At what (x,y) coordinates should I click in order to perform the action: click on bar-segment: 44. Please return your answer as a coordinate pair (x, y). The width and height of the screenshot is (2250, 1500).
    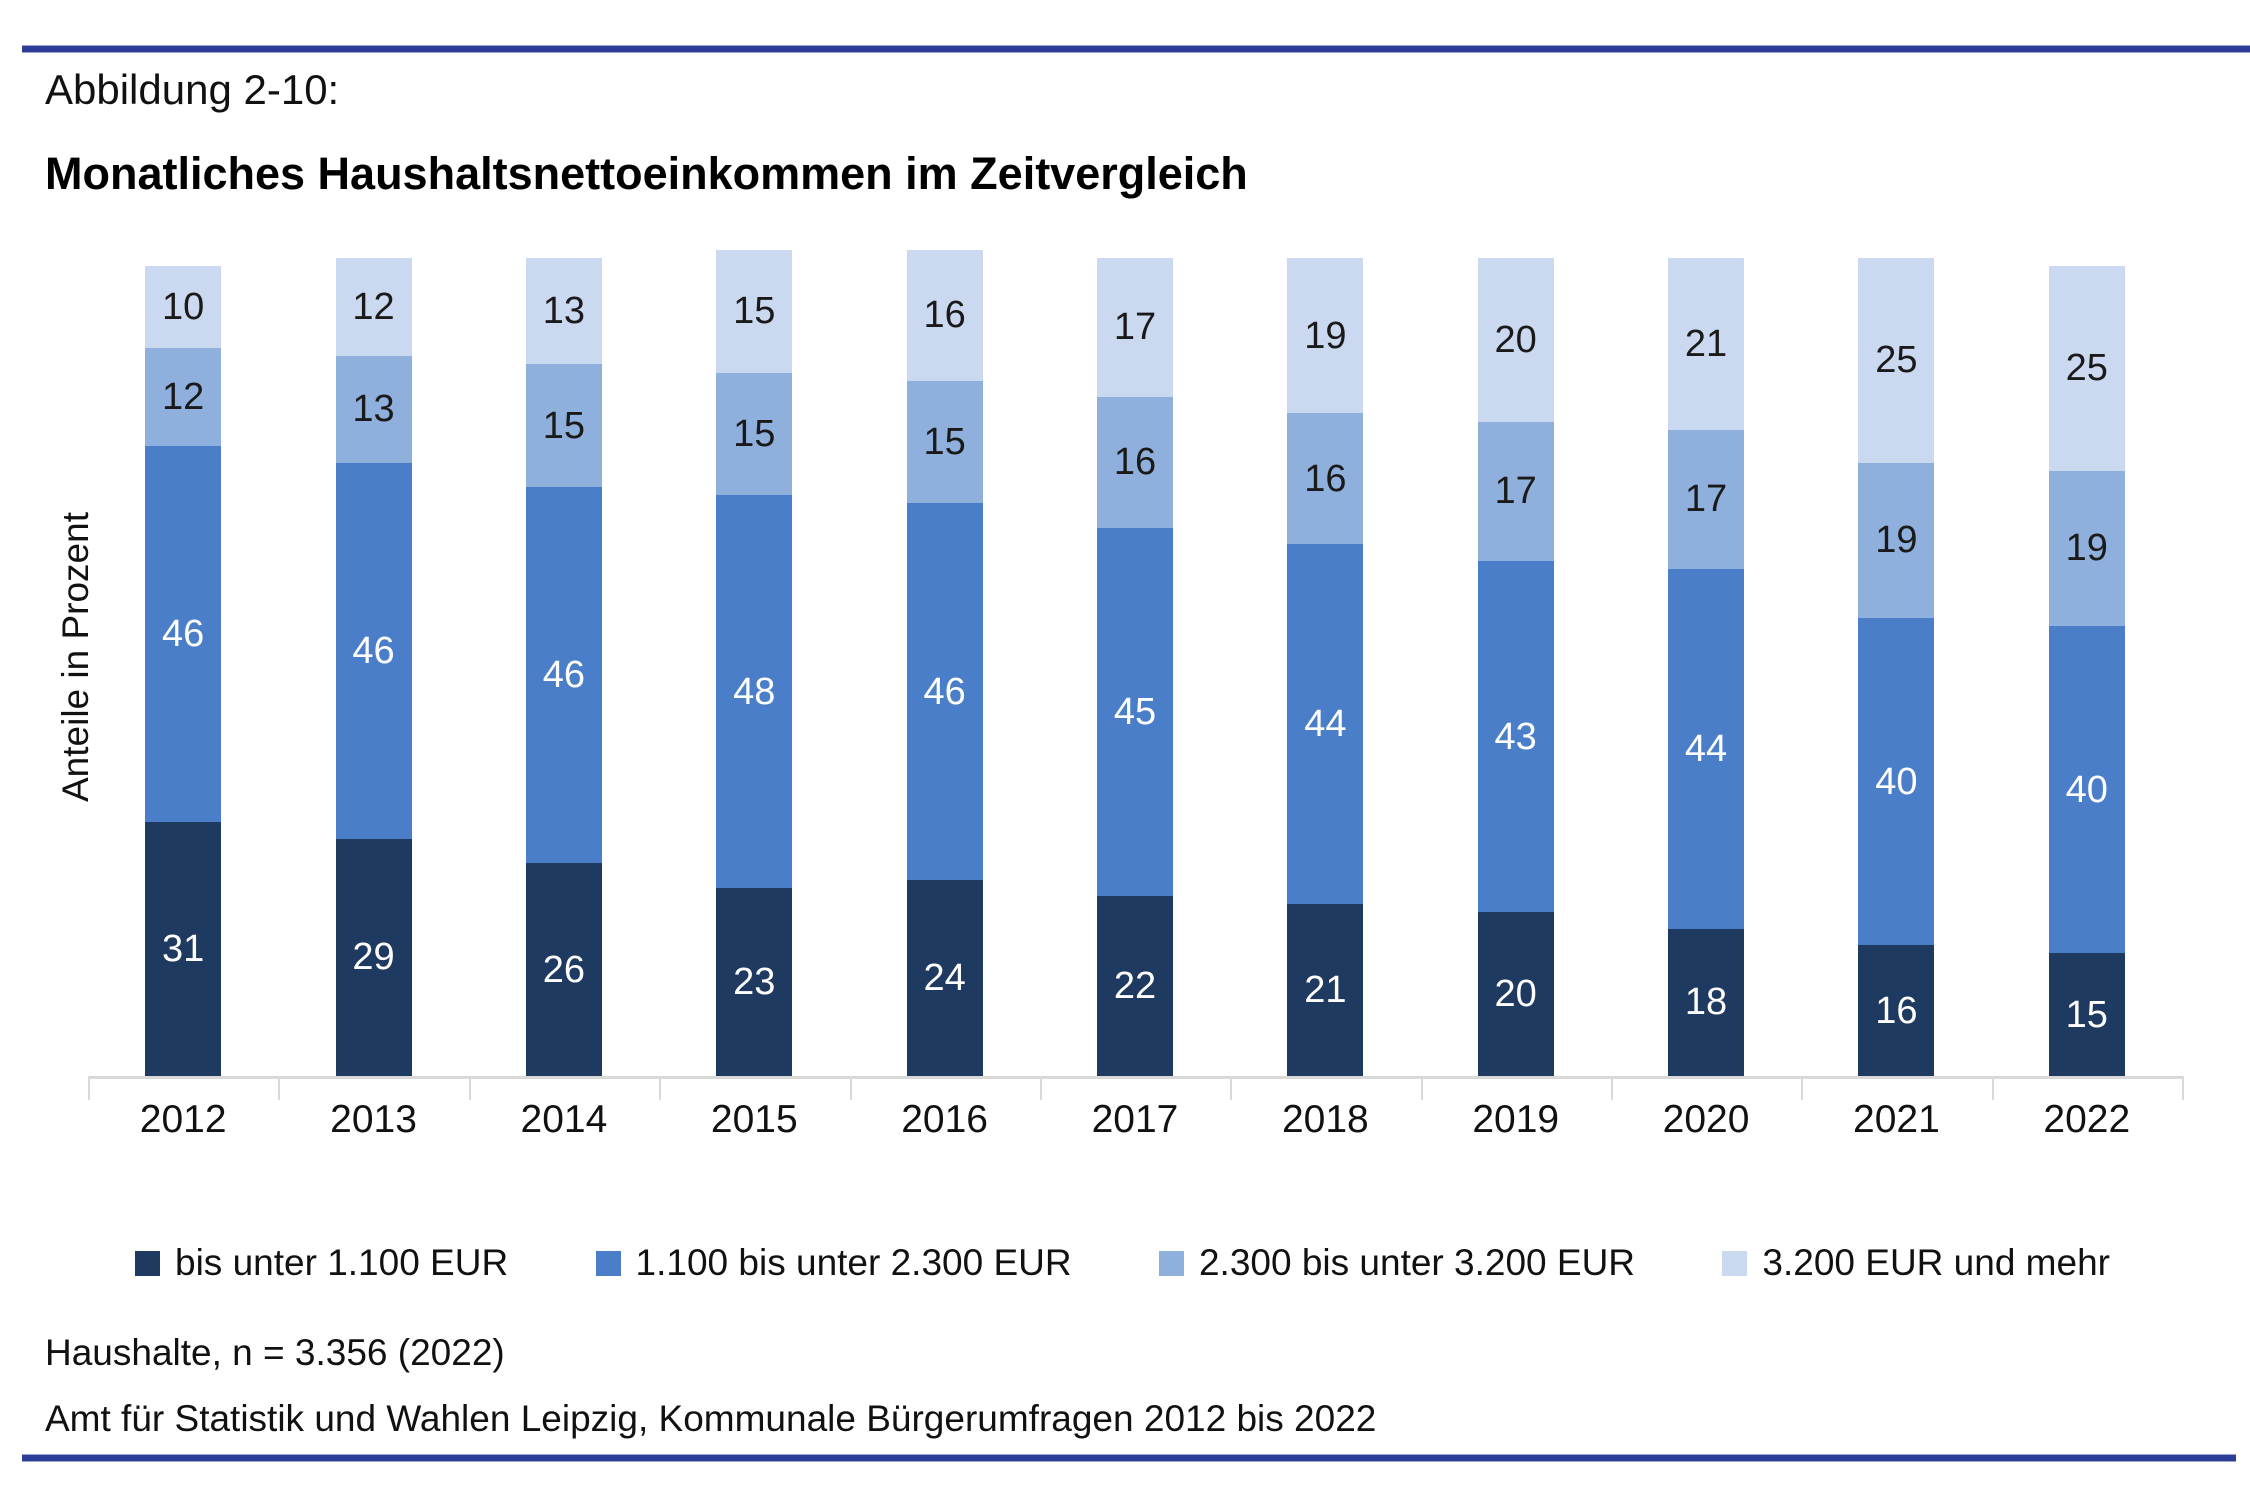
    Looking at the image, I should click on (1706, 748).